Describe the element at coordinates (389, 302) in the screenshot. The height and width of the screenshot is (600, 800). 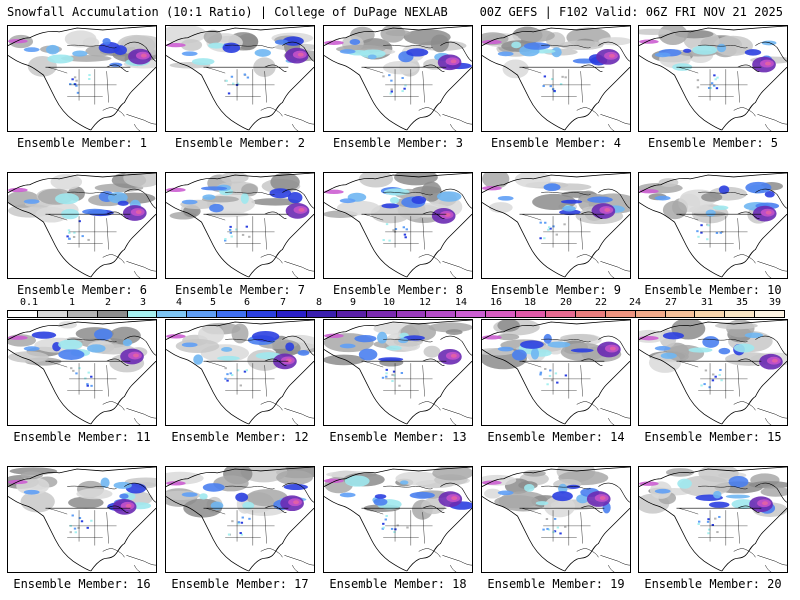
I see `colorbar-label: 10` at that location.